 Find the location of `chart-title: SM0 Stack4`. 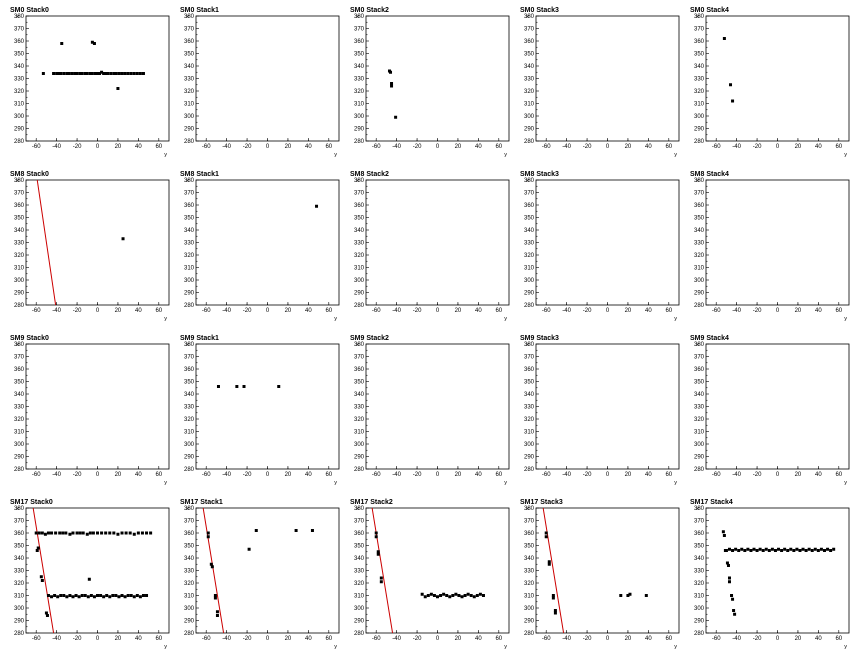

chart-title: SM0 Stack4 is located at coordinates (709, 10).